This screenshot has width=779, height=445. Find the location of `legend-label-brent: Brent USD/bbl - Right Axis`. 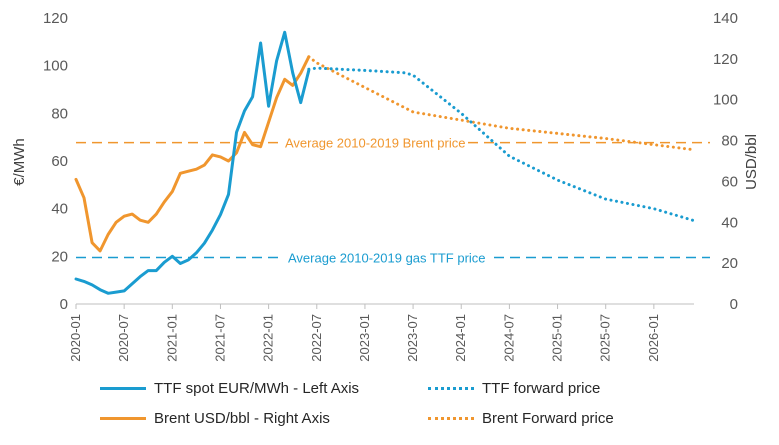

legend-label-brent: Brent USD/bbl - Right Axis is located at coordinates (242, 418).